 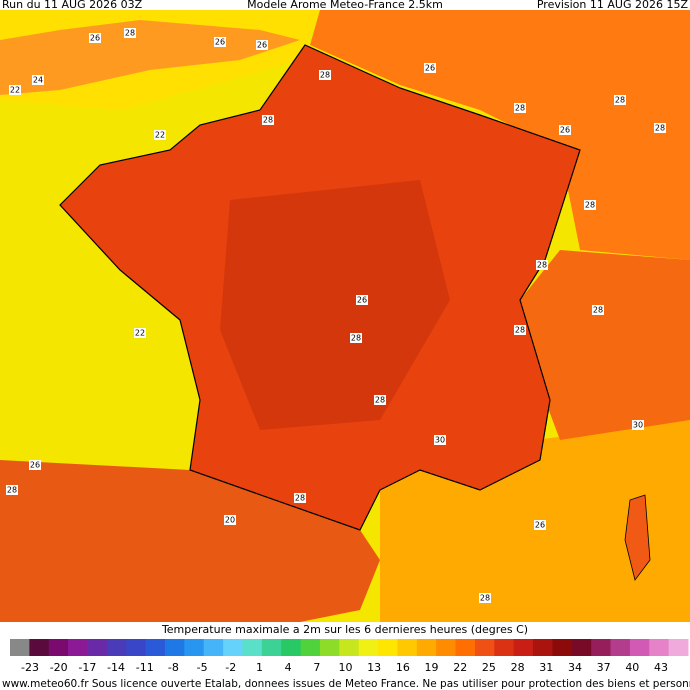 What do you see at coordinates (145, 667) in the screenshot?
I see `colorbar-tick-label: -11` at bounding box center [145, 667].